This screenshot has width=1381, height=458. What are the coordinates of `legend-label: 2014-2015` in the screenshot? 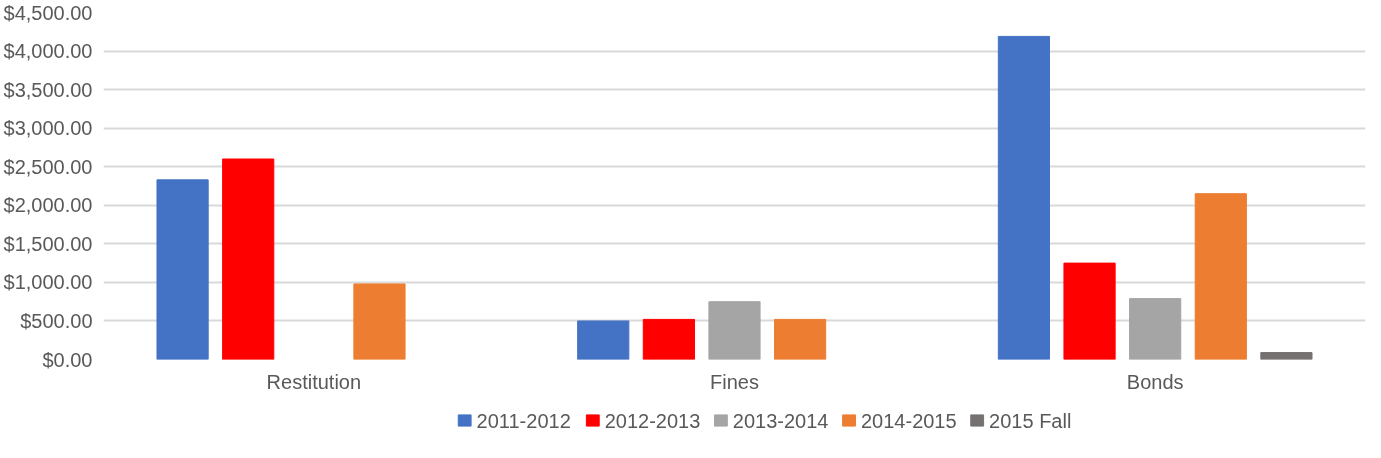 It's located at (908, 420).